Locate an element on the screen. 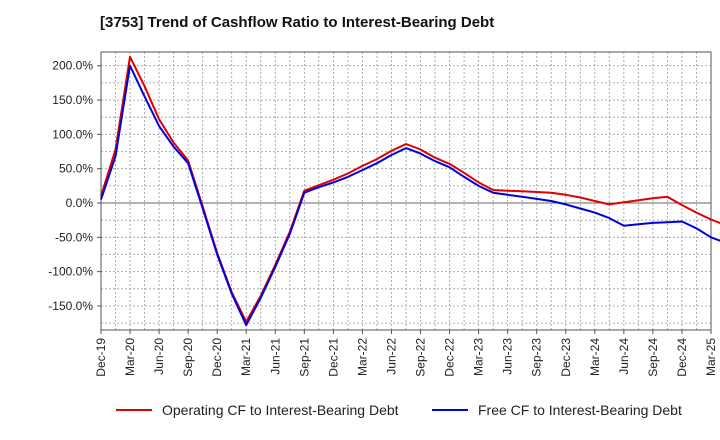 The width and height of the screenshot is (720, 440). x-tick-label: Dec-20 is located at coordinates (217, 357).